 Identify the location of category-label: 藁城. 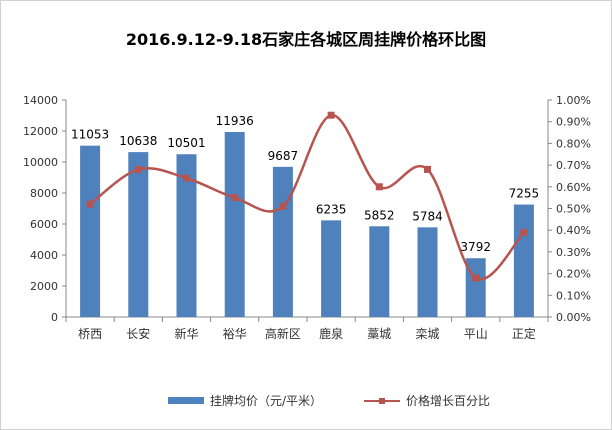
(379, 334).